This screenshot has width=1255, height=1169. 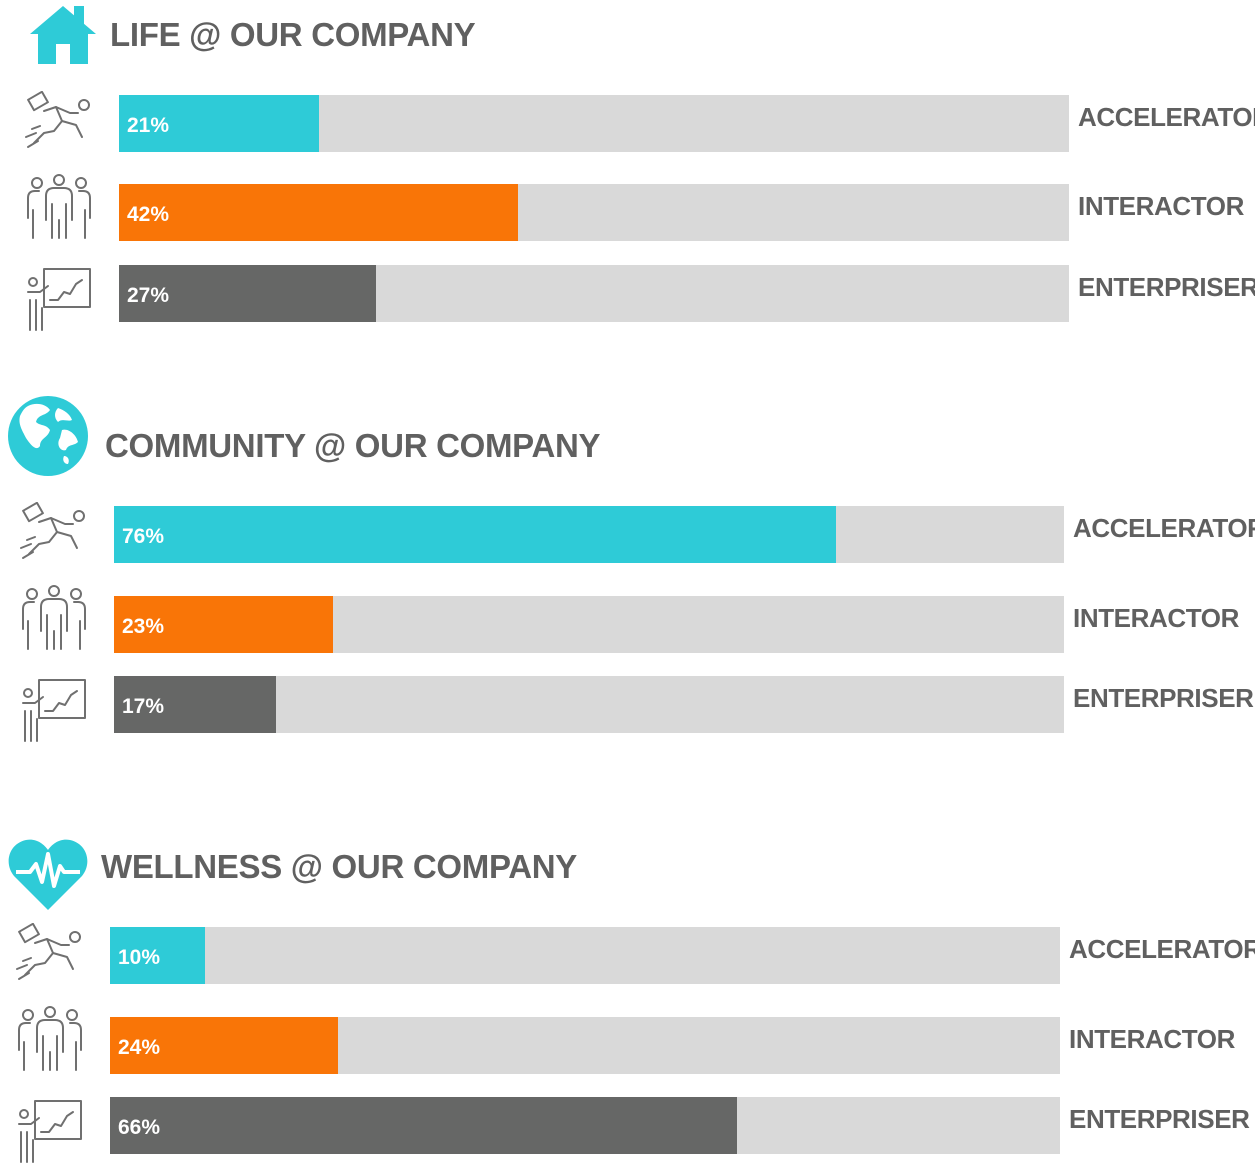 I want to click on wellness-enterpriser-bar-track: 66%, so click(x=585, y=1125).